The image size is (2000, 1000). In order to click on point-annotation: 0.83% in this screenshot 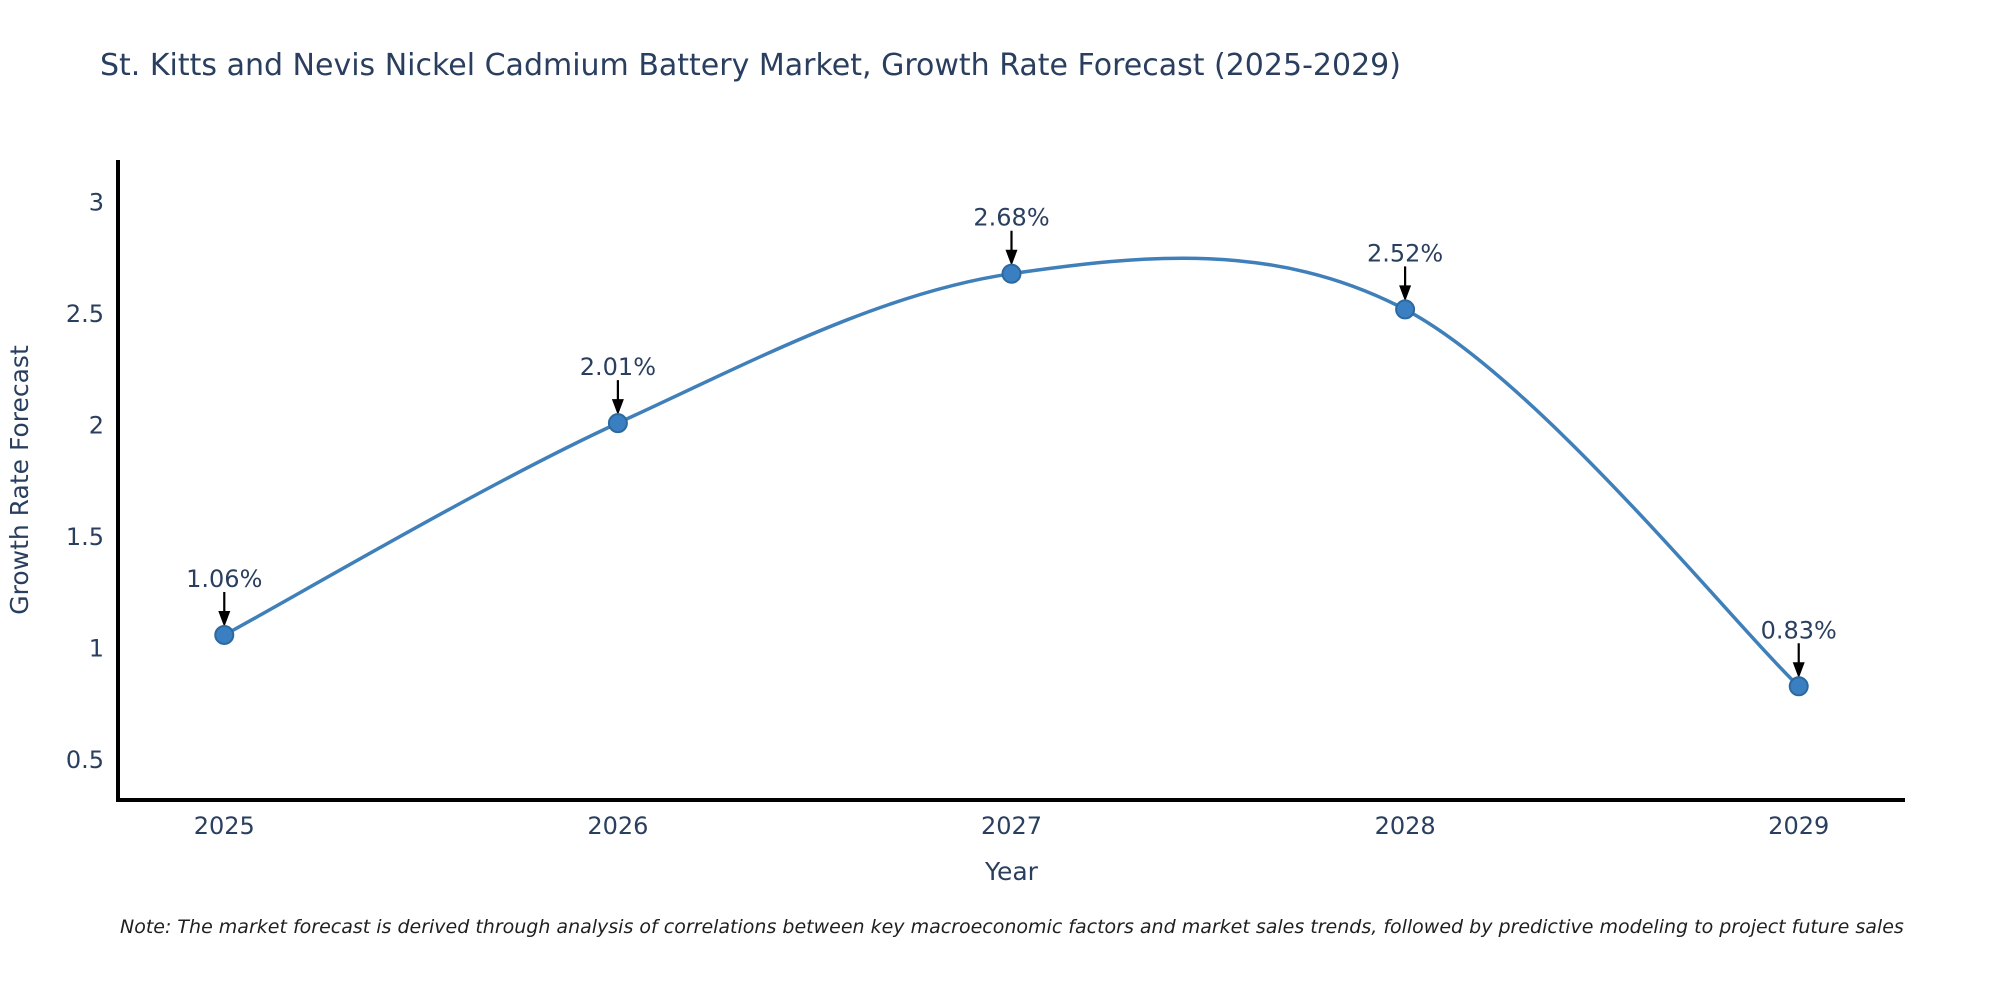, I will do `click(1799, 630)`.